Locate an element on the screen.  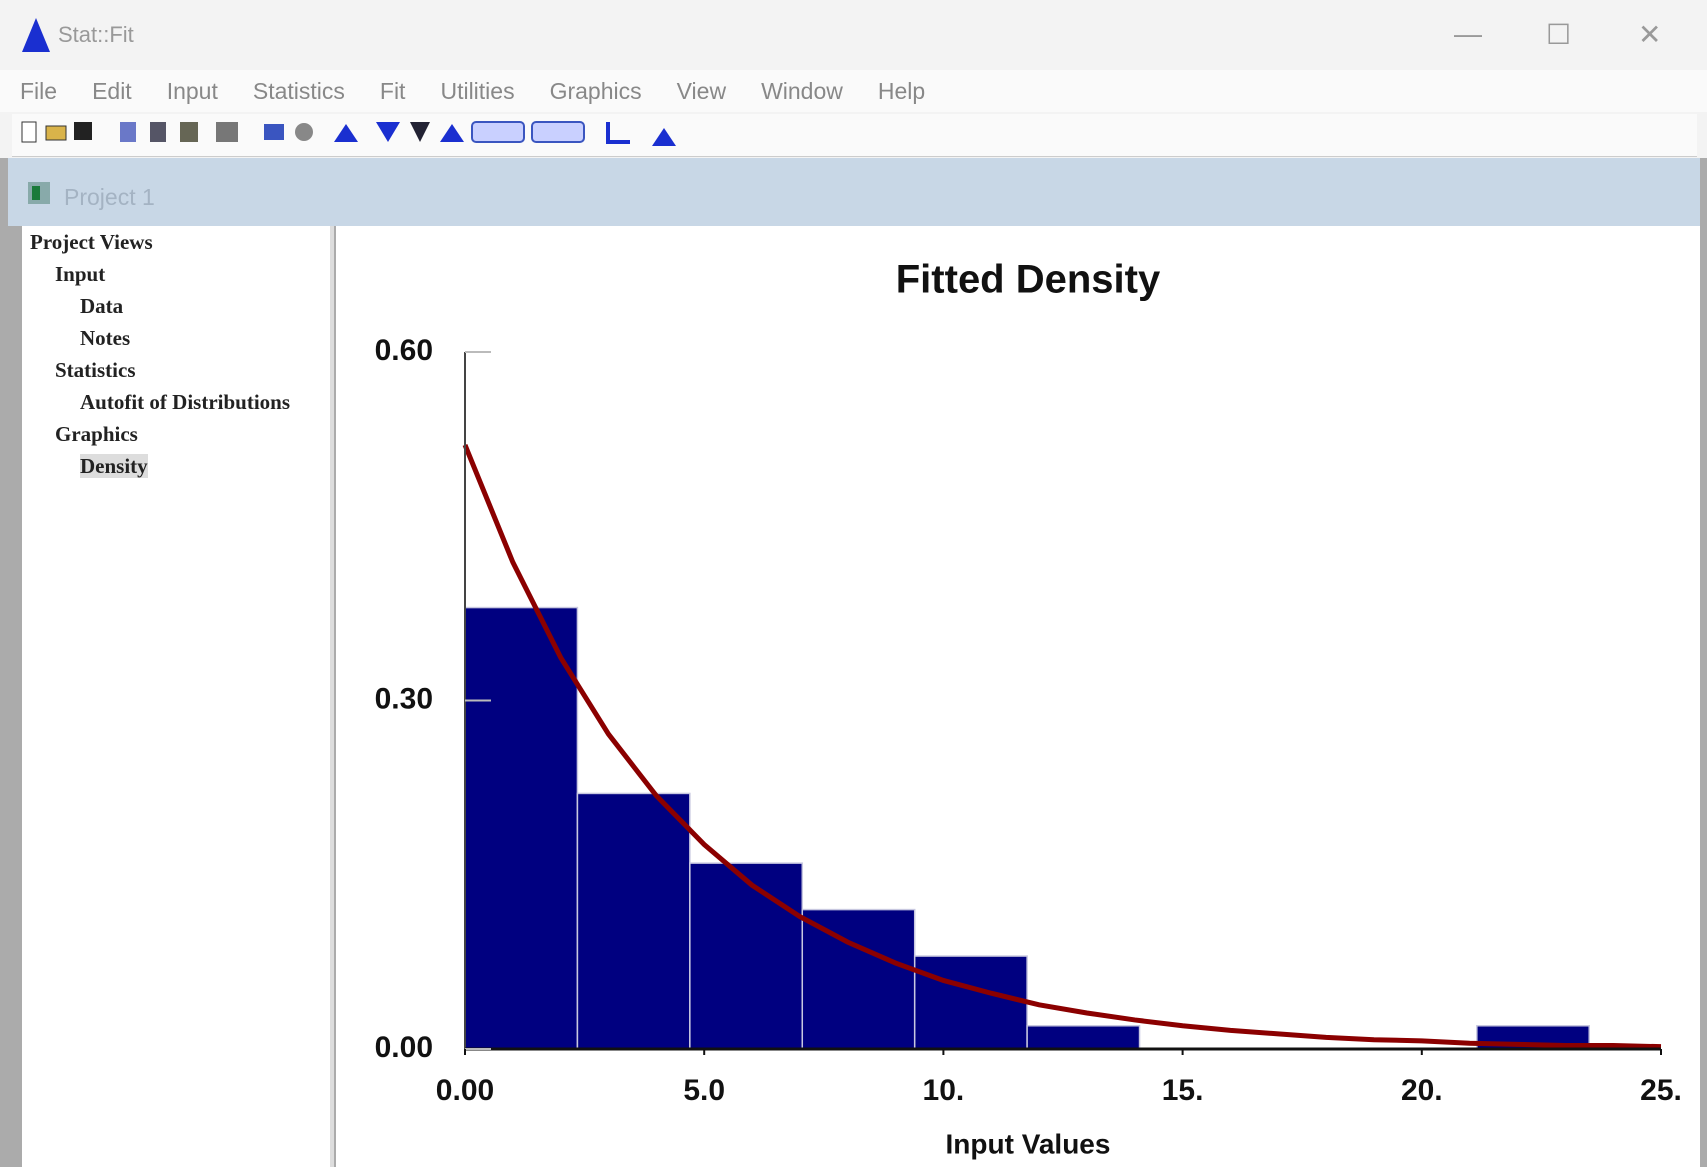
x-tick-label: 0.00 is located at coordinates (465, 1090).